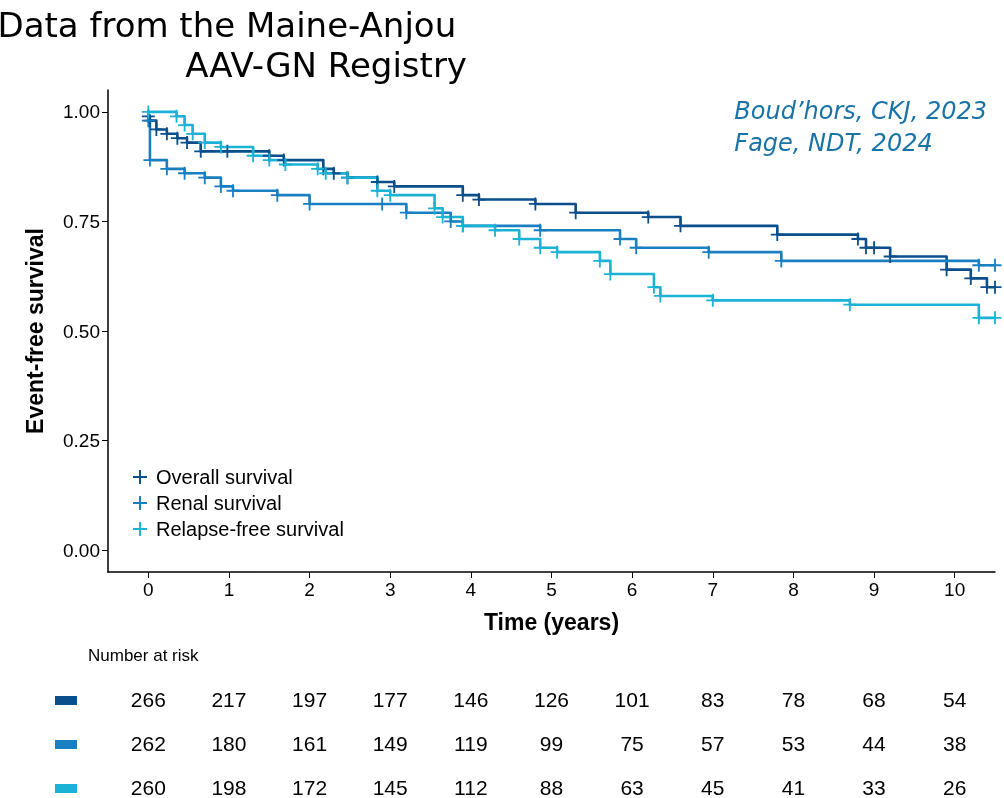  Describe the element at coordinates (229, 589) in the screenshot. I see `x-tick-label: 1` at that location.